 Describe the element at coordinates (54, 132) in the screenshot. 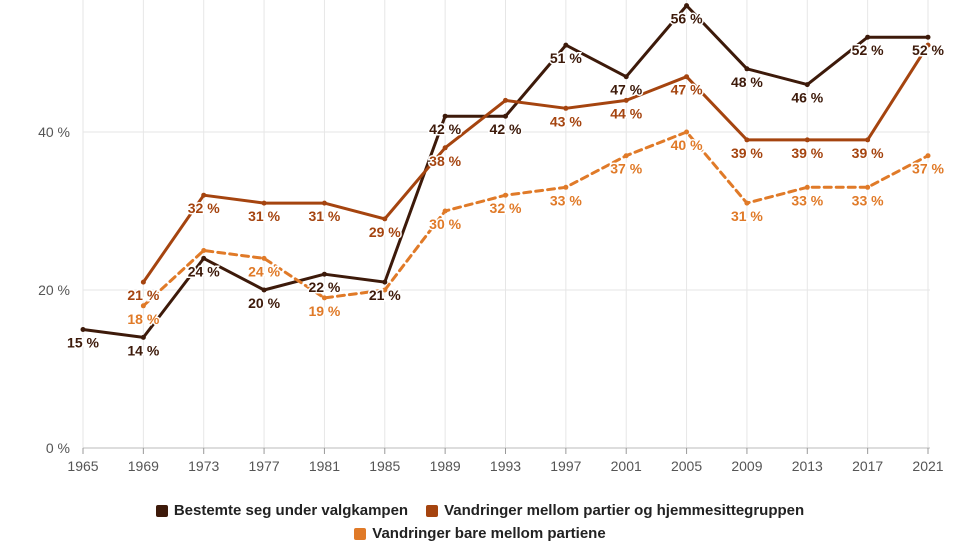

I see `y-tick-label: 40 %` at that location.